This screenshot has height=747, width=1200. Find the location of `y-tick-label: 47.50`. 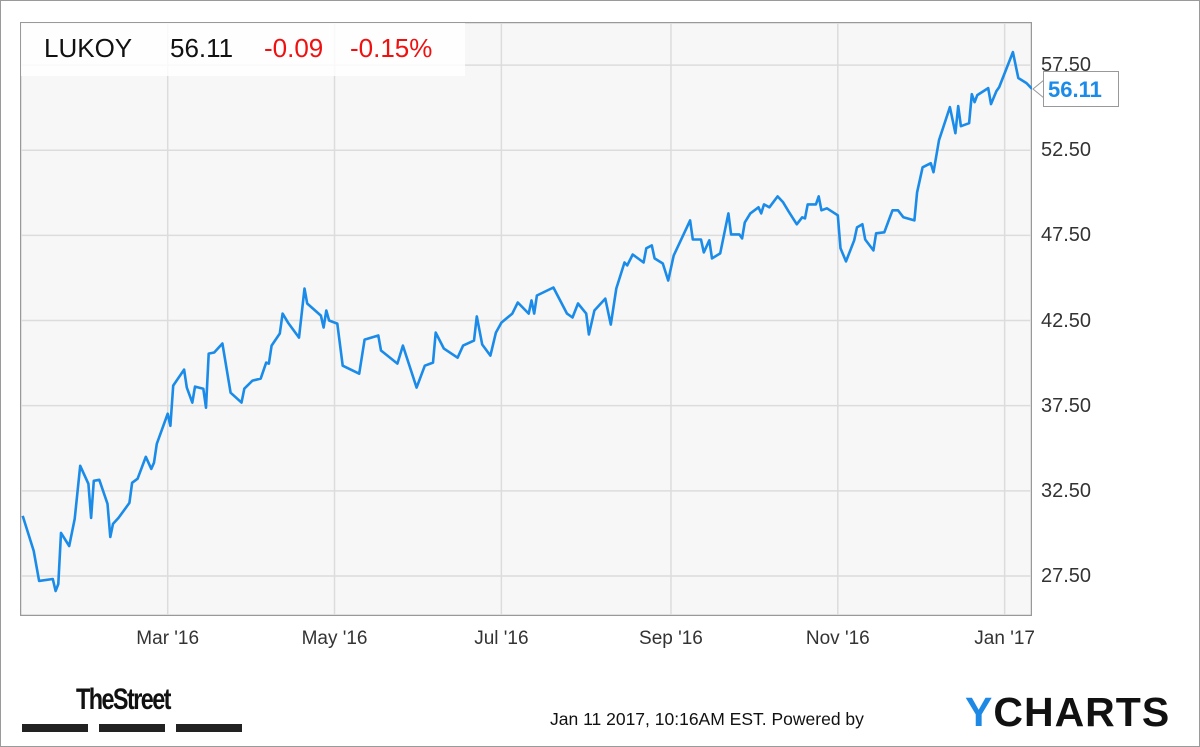

y-tick-label: 47.50 is located at coordinates (1066, 235).